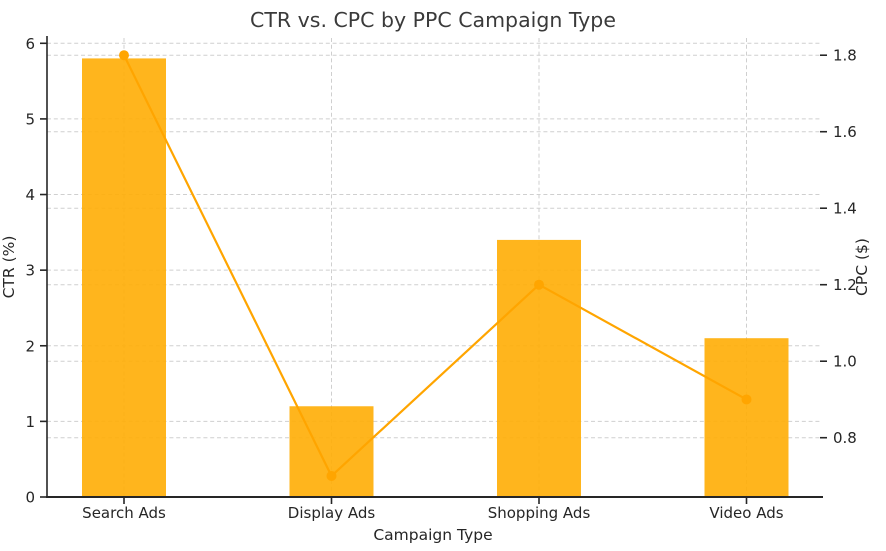  Describe the element at coordinates (124, 277) in the screenshot. I see `ctr-bar-search-ads` at that location.